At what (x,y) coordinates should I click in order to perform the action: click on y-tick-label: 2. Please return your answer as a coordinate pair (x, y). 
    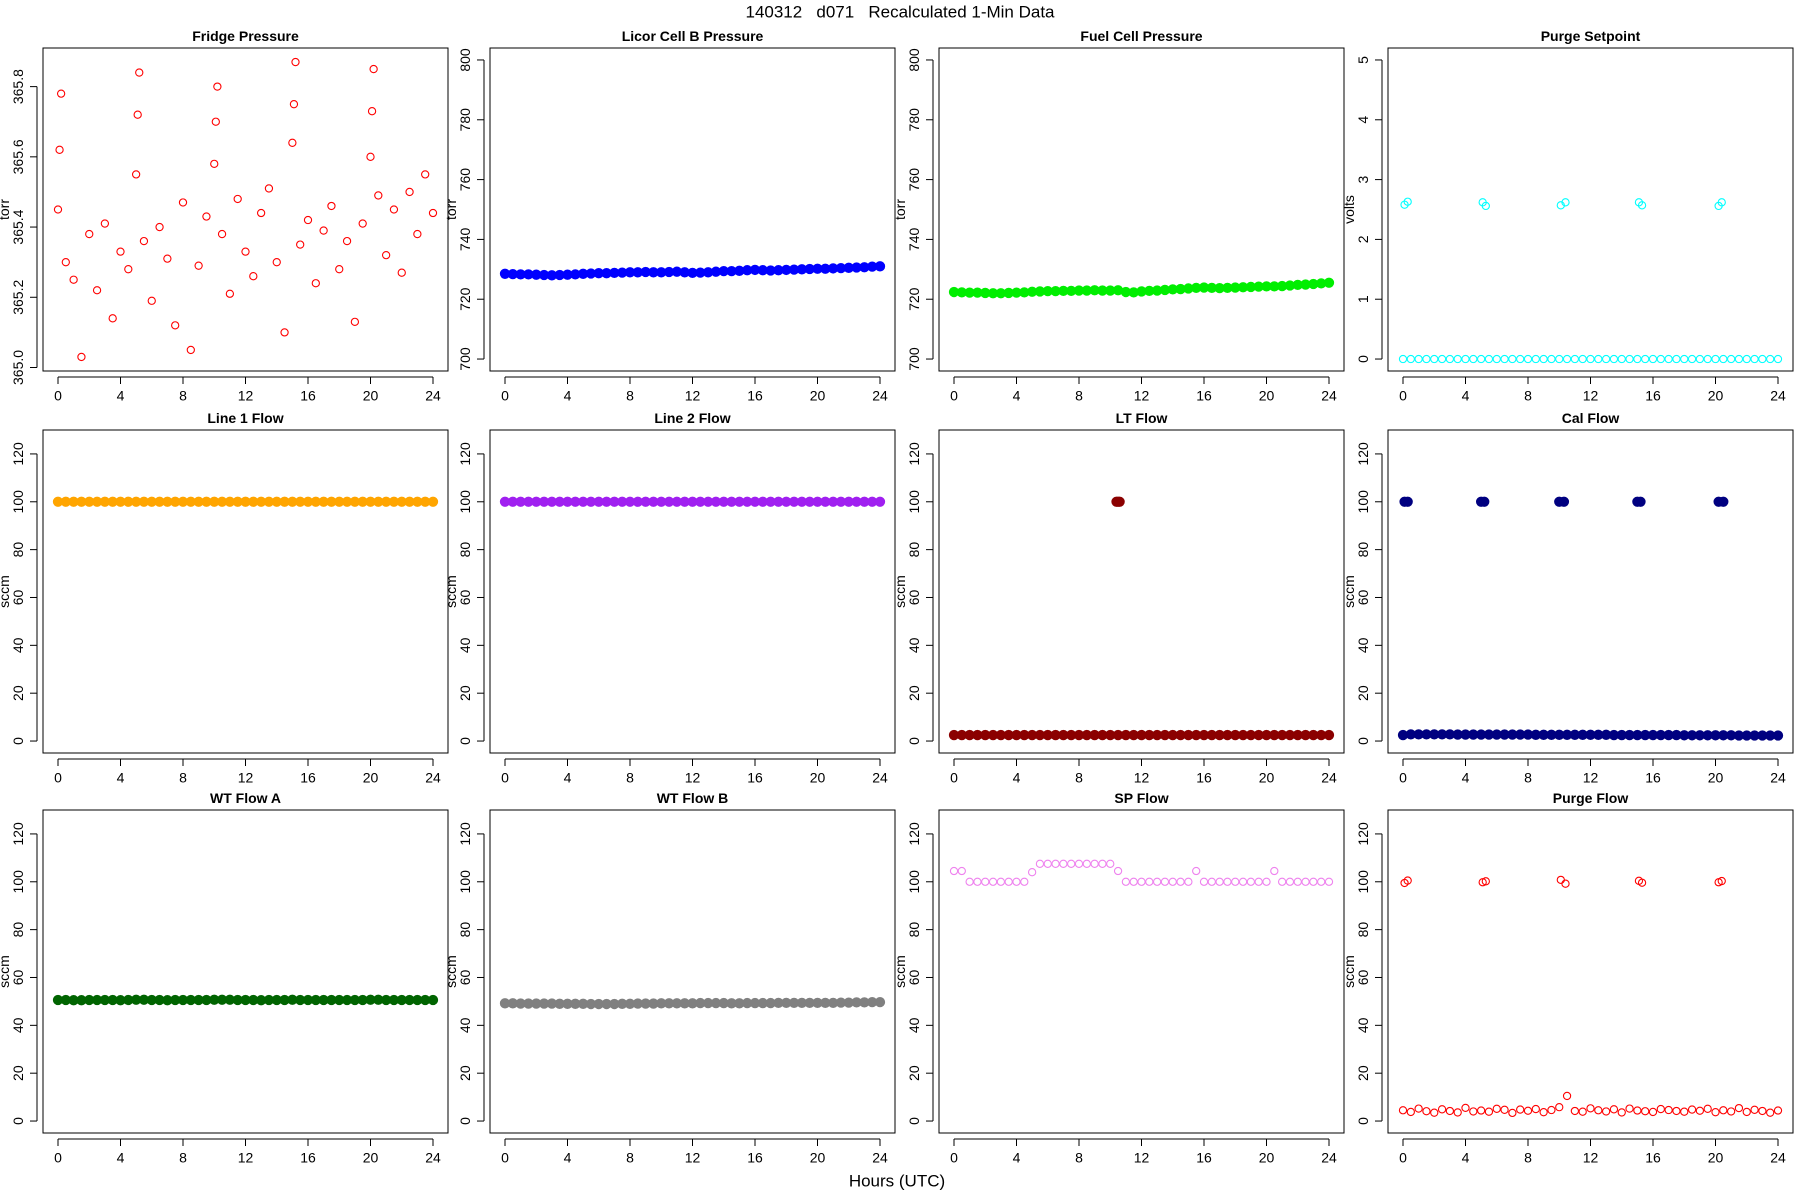
    Looking at the image, I should click on (1363, 239).